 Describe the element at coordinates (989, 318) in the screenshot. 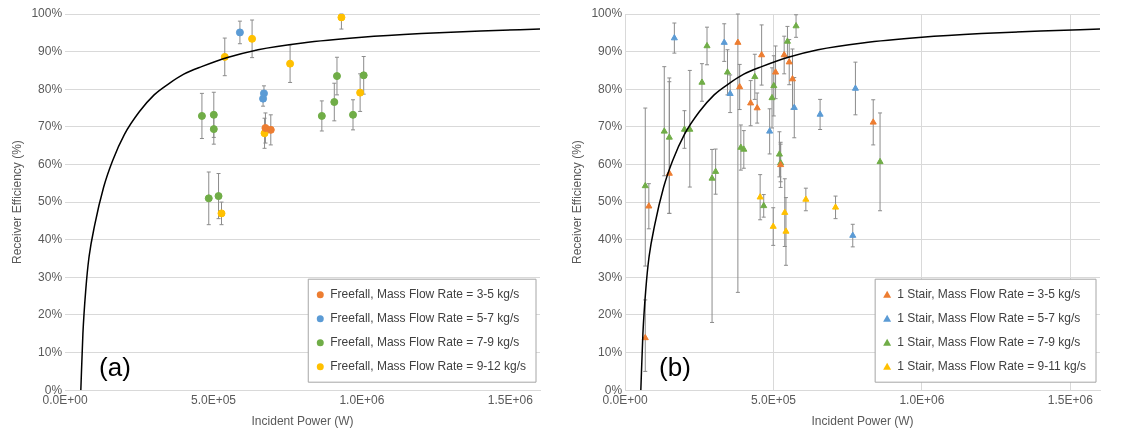

I see `legend-label: 1 Stair, Mass Flow Rate = 5-7 kg/s` at that location.